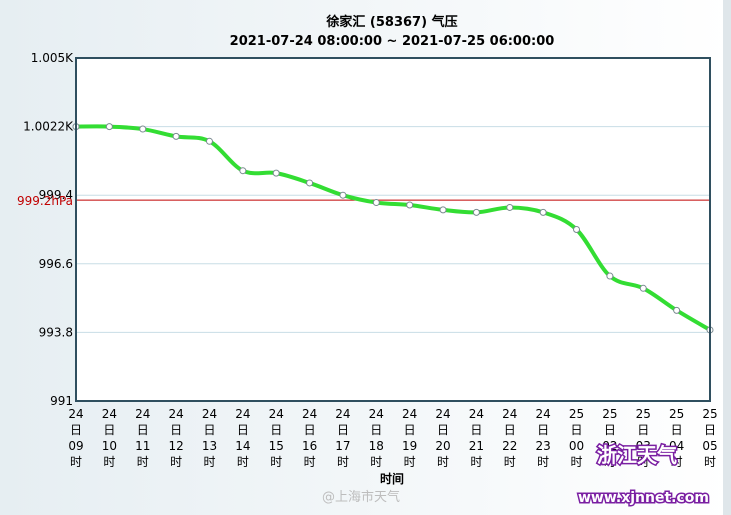 The height and width of the screenshot is (515, 731). Describe the element at coordinates (643, 438) in the screenshot. I see `x-tick-label: 25 日 03 时` at that location.